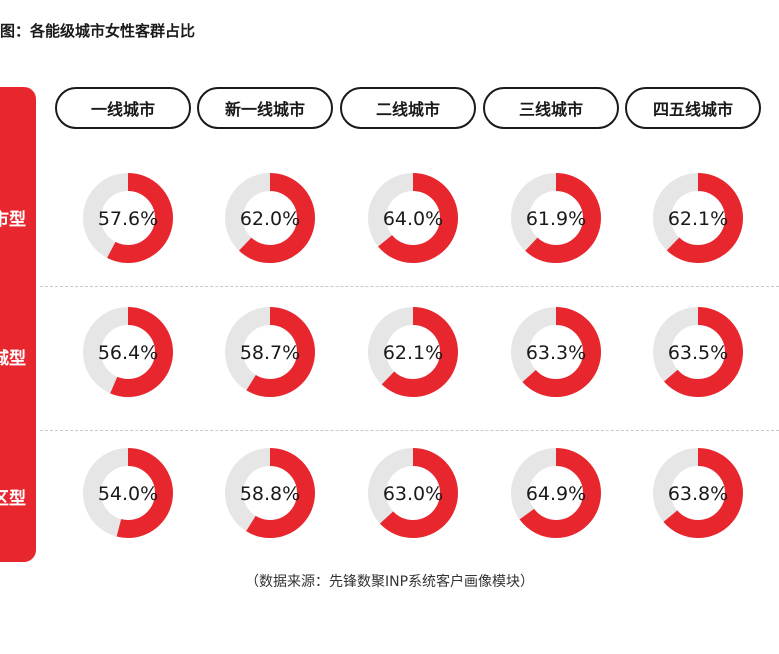 This screenshot has height=654, width=779. I want to click on donut-r1-c5: 62.1%, so click(698, 218).